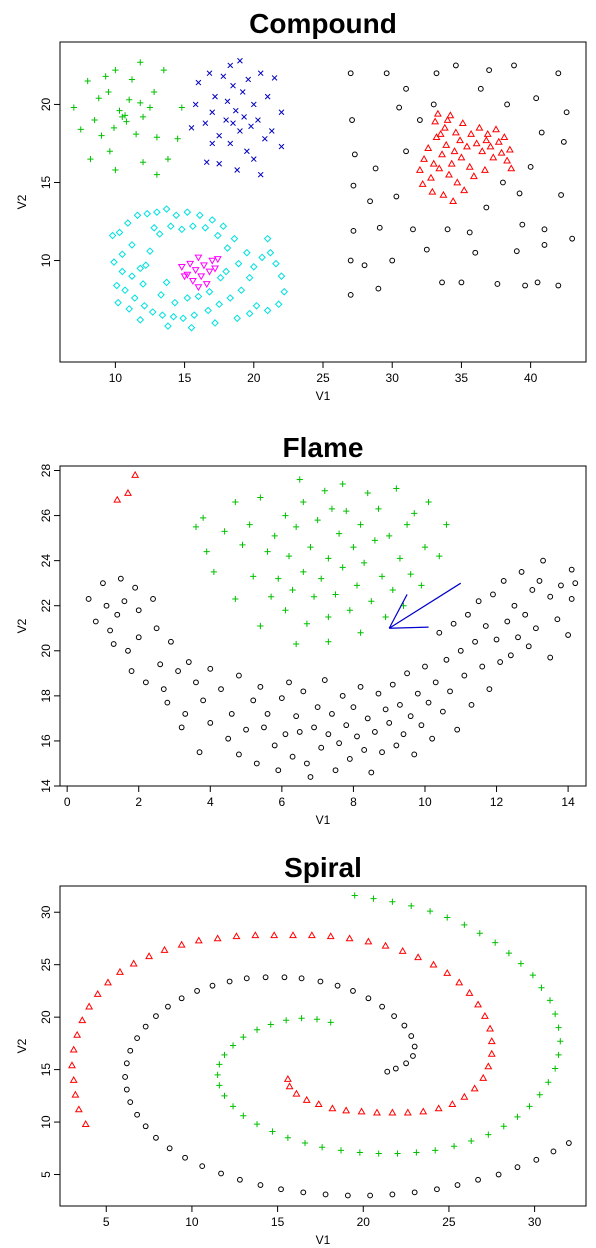 The width and height of the screenshot is (596, 1248). What do you see at coordinates (46, 965) in the screenshot?
I see `y-tick-label: 25` at bounding box center [46, 965].